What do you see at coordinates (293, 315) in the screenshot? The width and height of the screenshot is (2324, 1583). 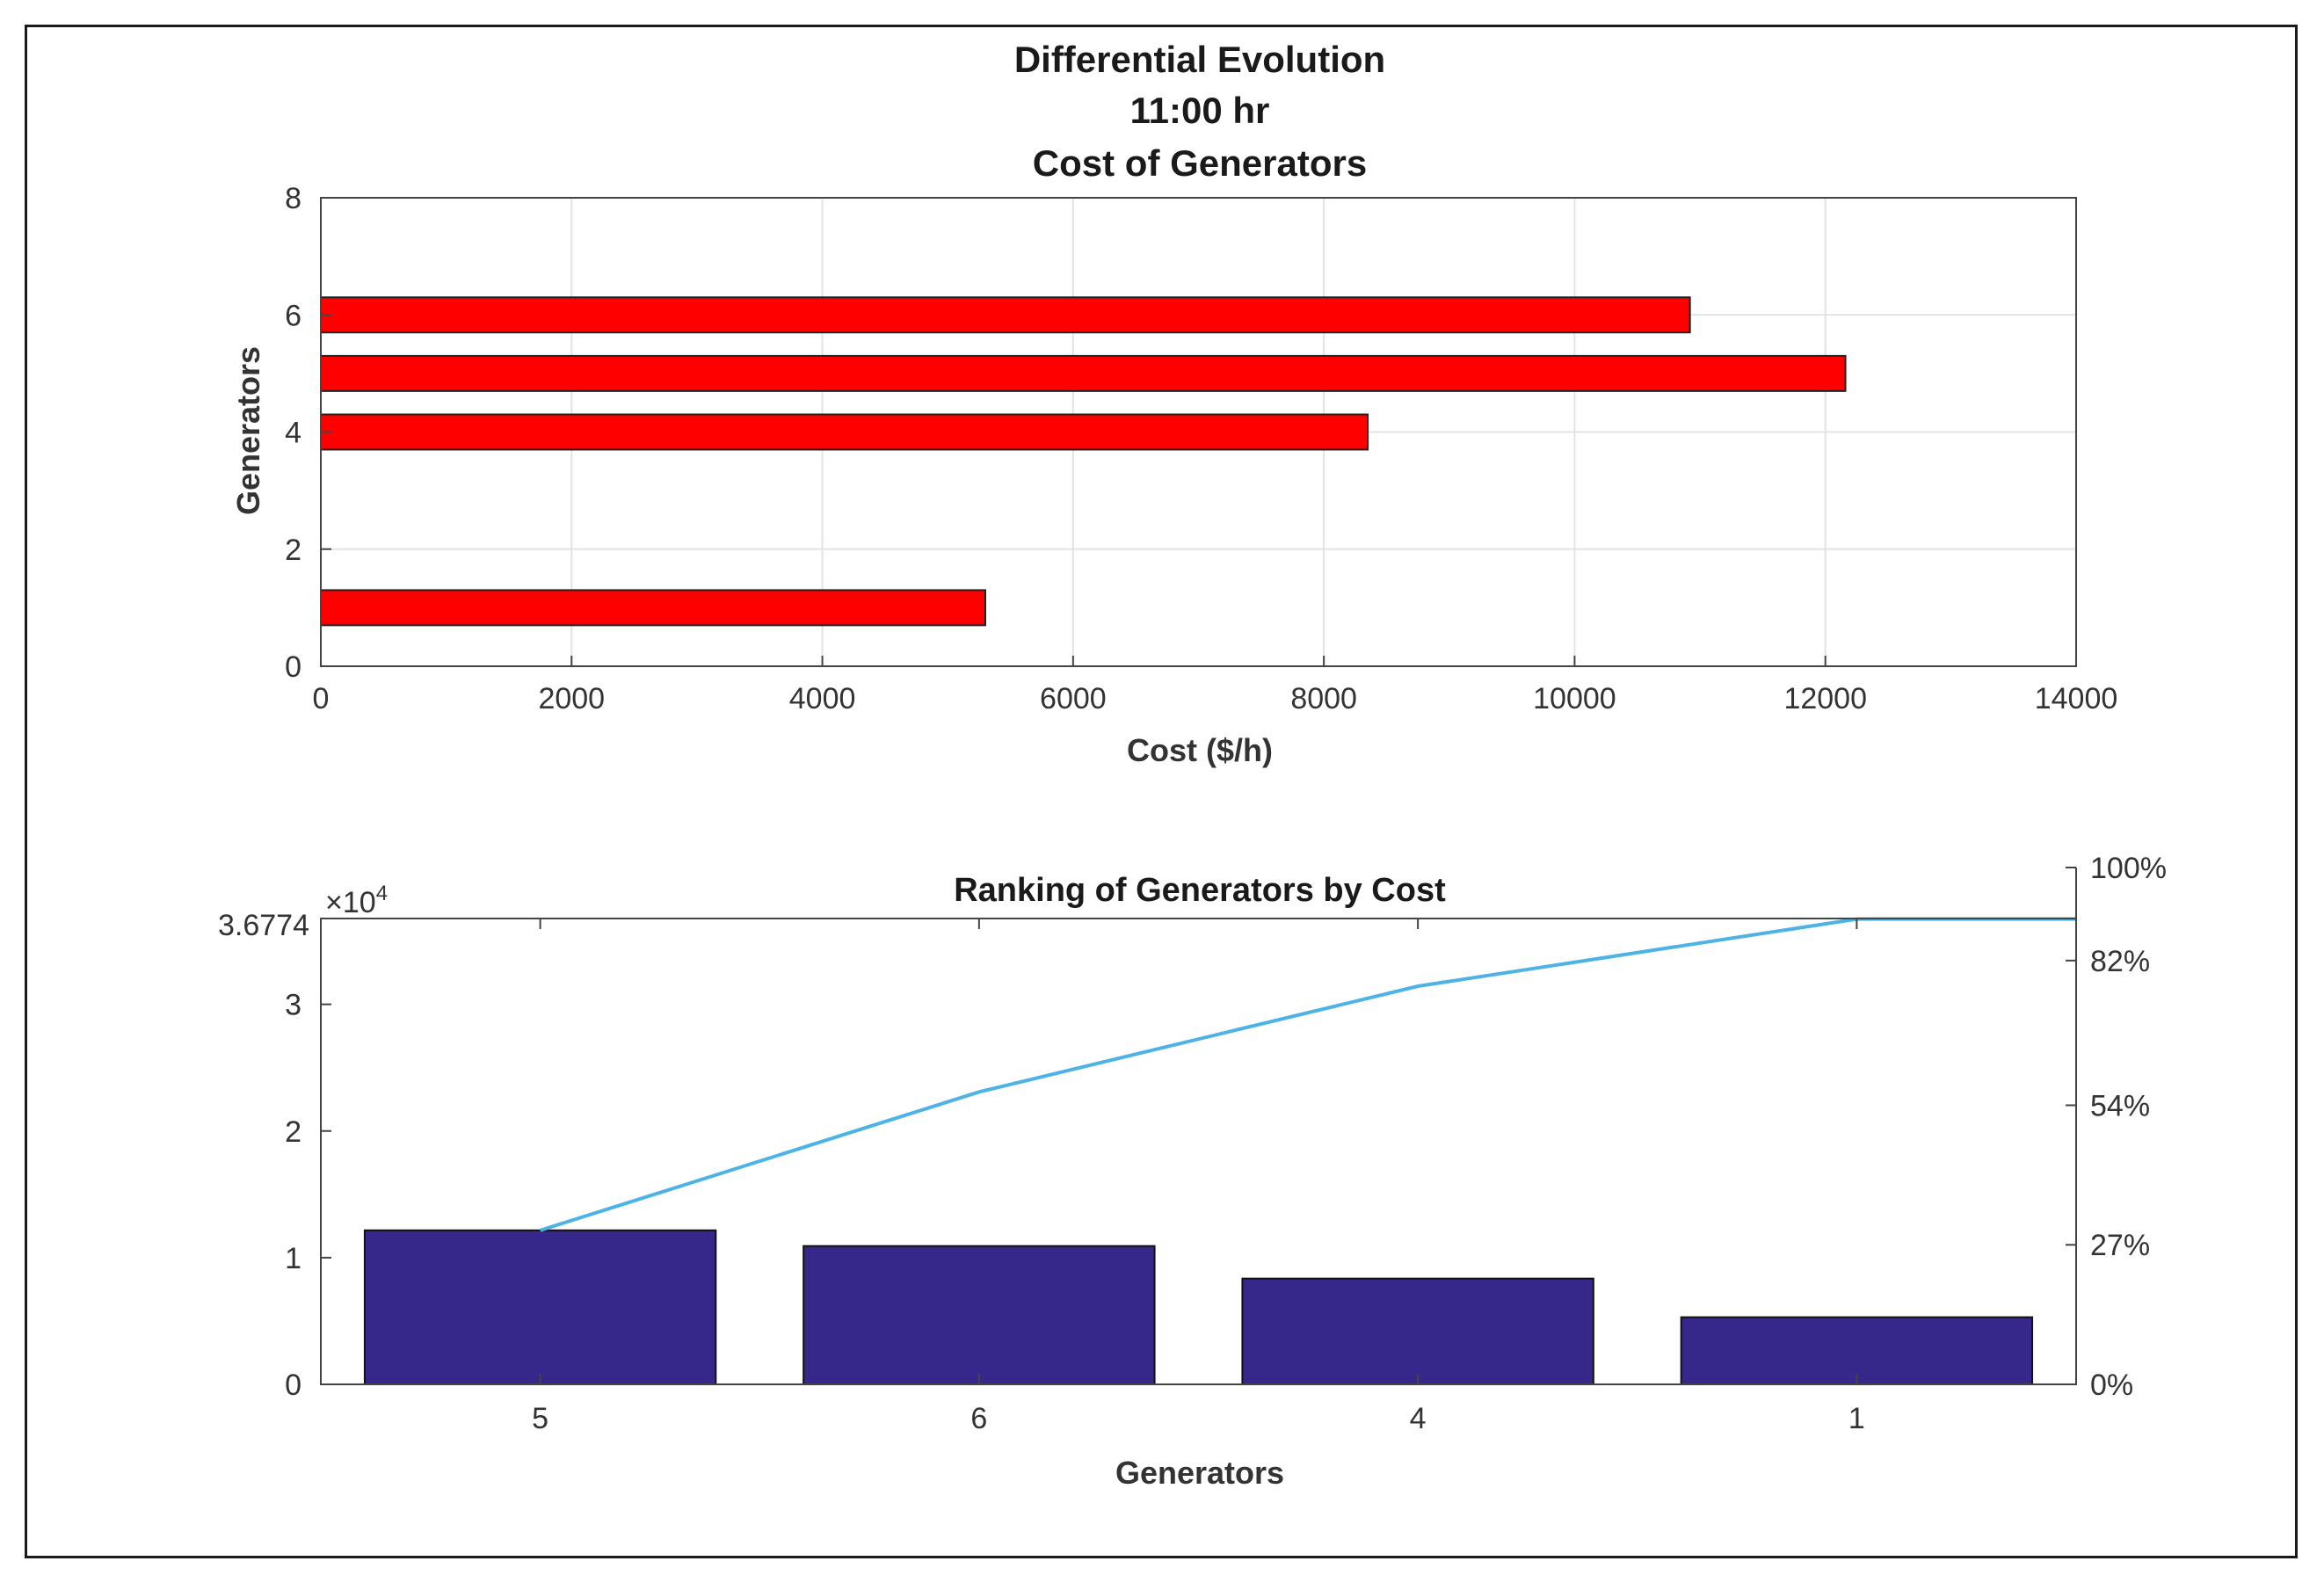 I see `top-y-tick-label-3: 6` at bounding box center [293, 315].